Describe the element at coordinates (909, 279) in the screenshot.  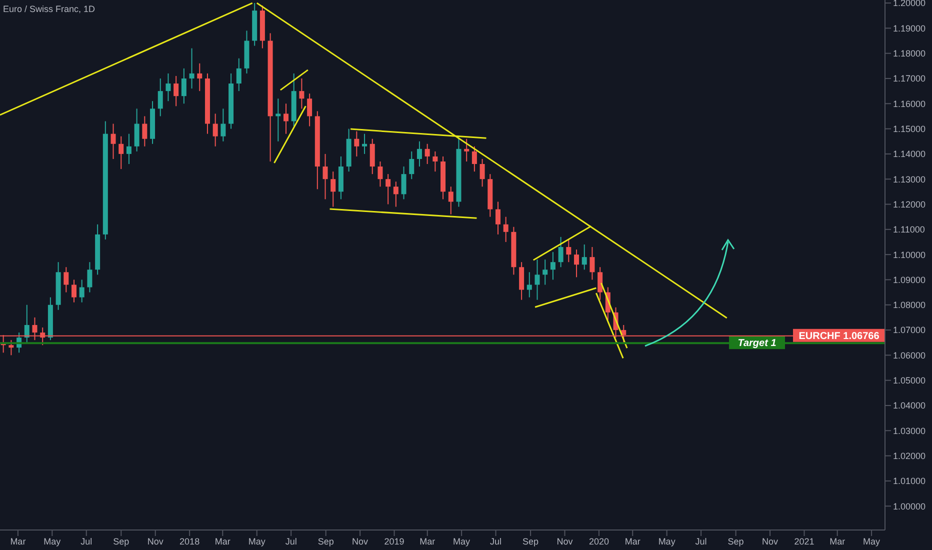
I see `y-tick-label: 1.09000` at that location.